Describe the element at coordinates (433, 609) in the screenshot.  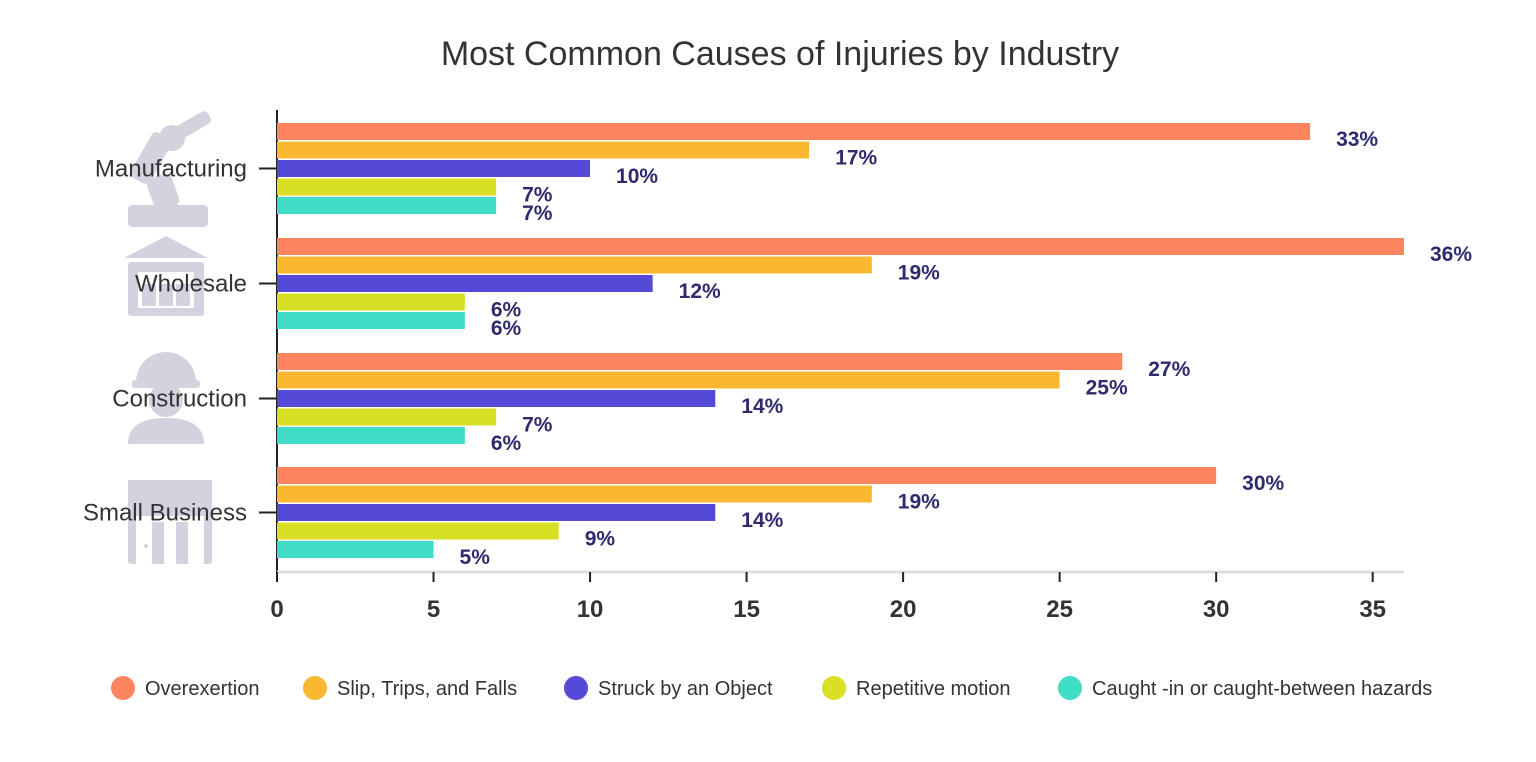
I see `x-tick-label: 5` at that location.